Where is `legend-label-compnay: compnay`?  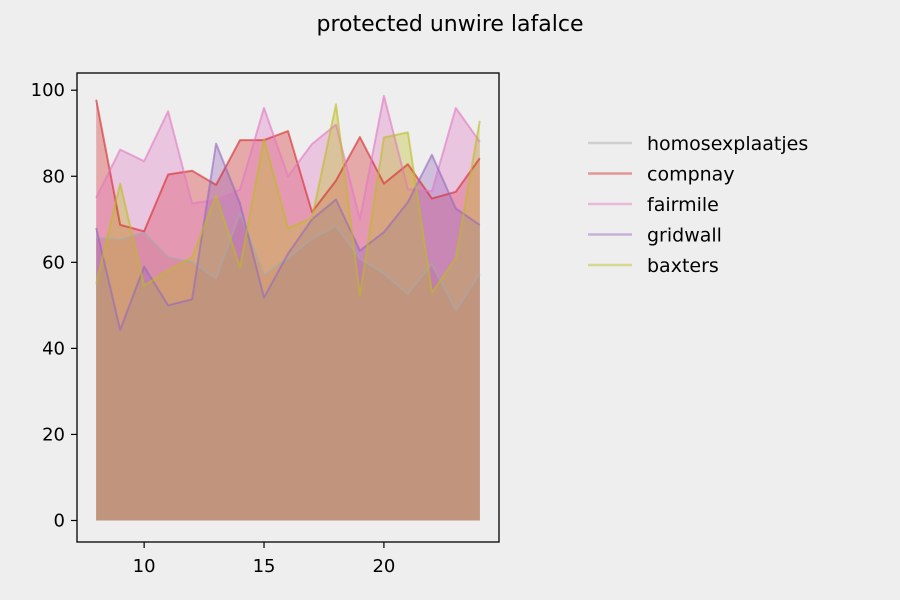 legend-label-compnay: compnay is located at coordinates (691, 175).